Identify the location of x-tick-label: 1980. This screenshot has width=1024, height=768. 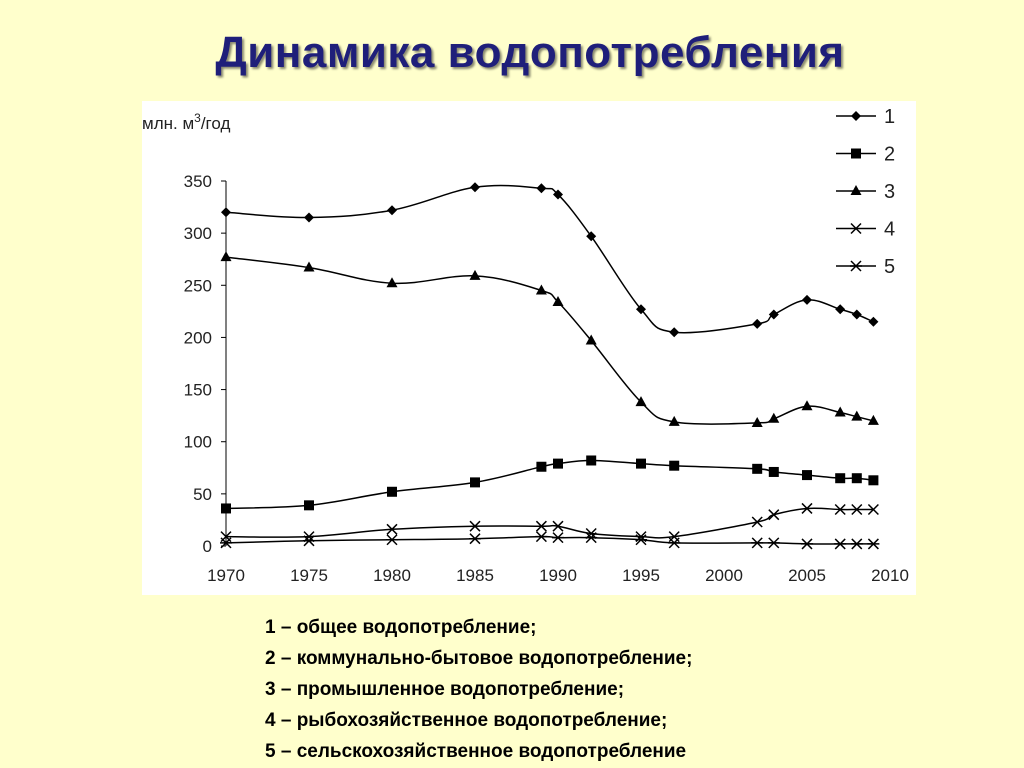
(392, 575).